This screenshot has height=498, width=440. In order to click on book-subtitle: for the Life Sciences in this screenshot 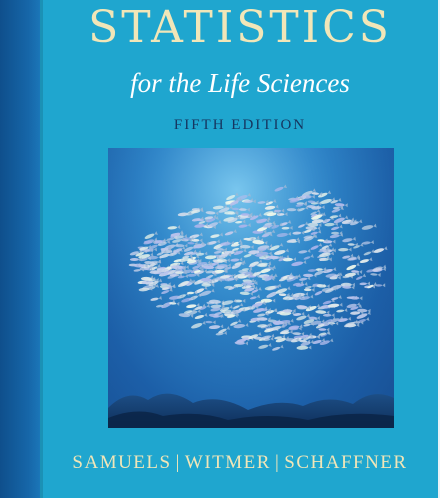, I will do `click(240, 83)`.